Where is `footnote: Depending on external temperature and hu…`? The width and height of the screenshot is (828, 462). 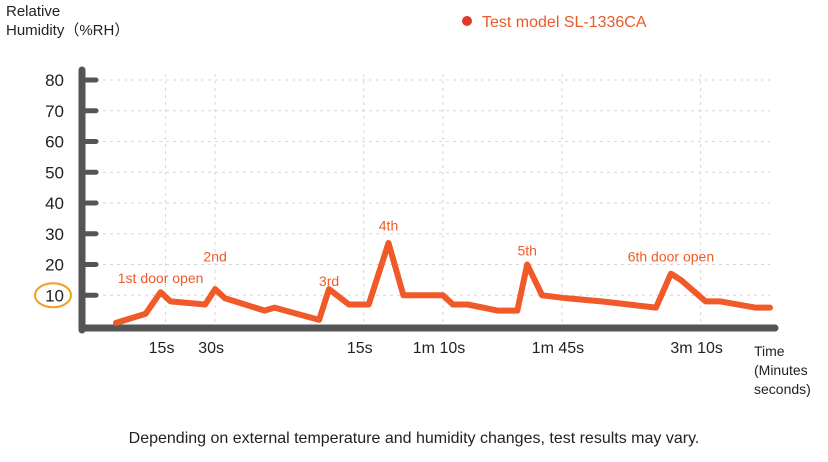 footnote: Depending on external temperature and hu… is located at coordinates (414, 438).